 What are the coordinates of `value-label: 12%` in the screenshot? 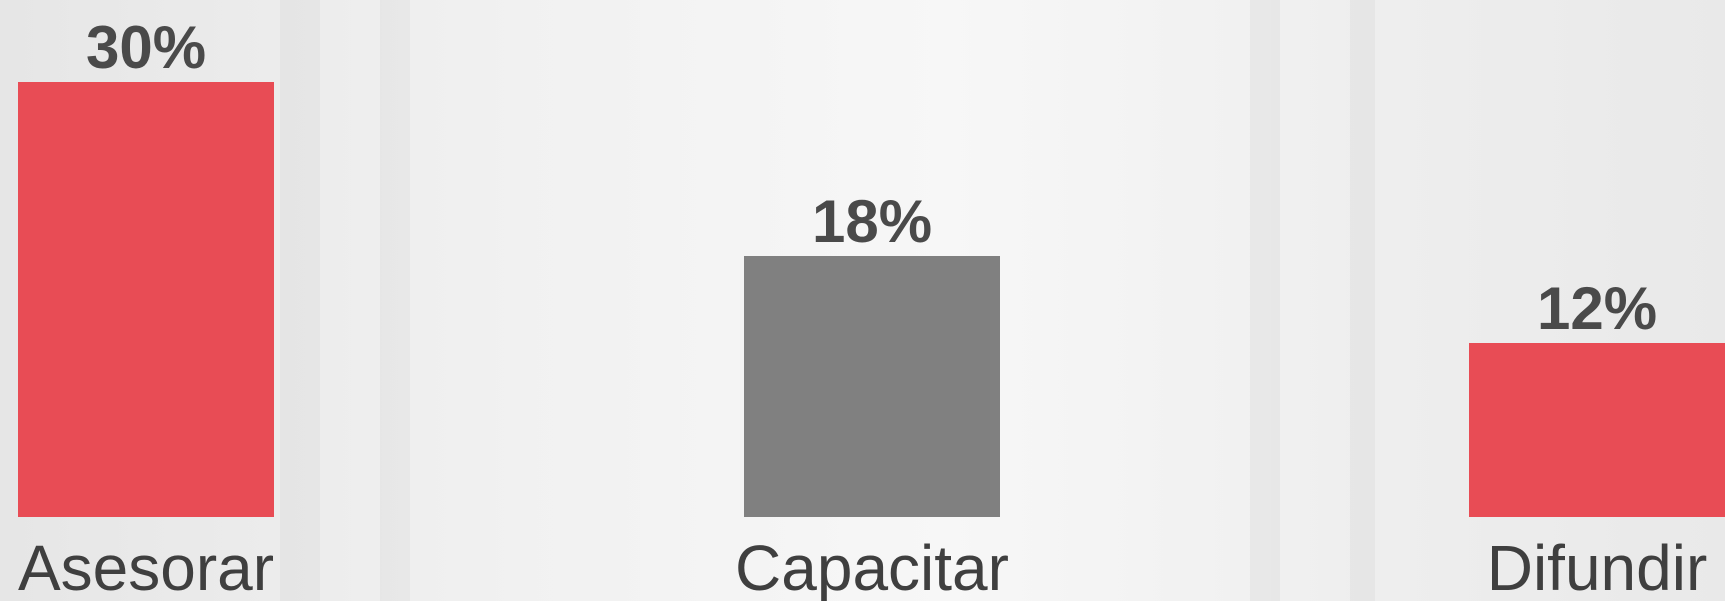 It's located at (1597, 308).